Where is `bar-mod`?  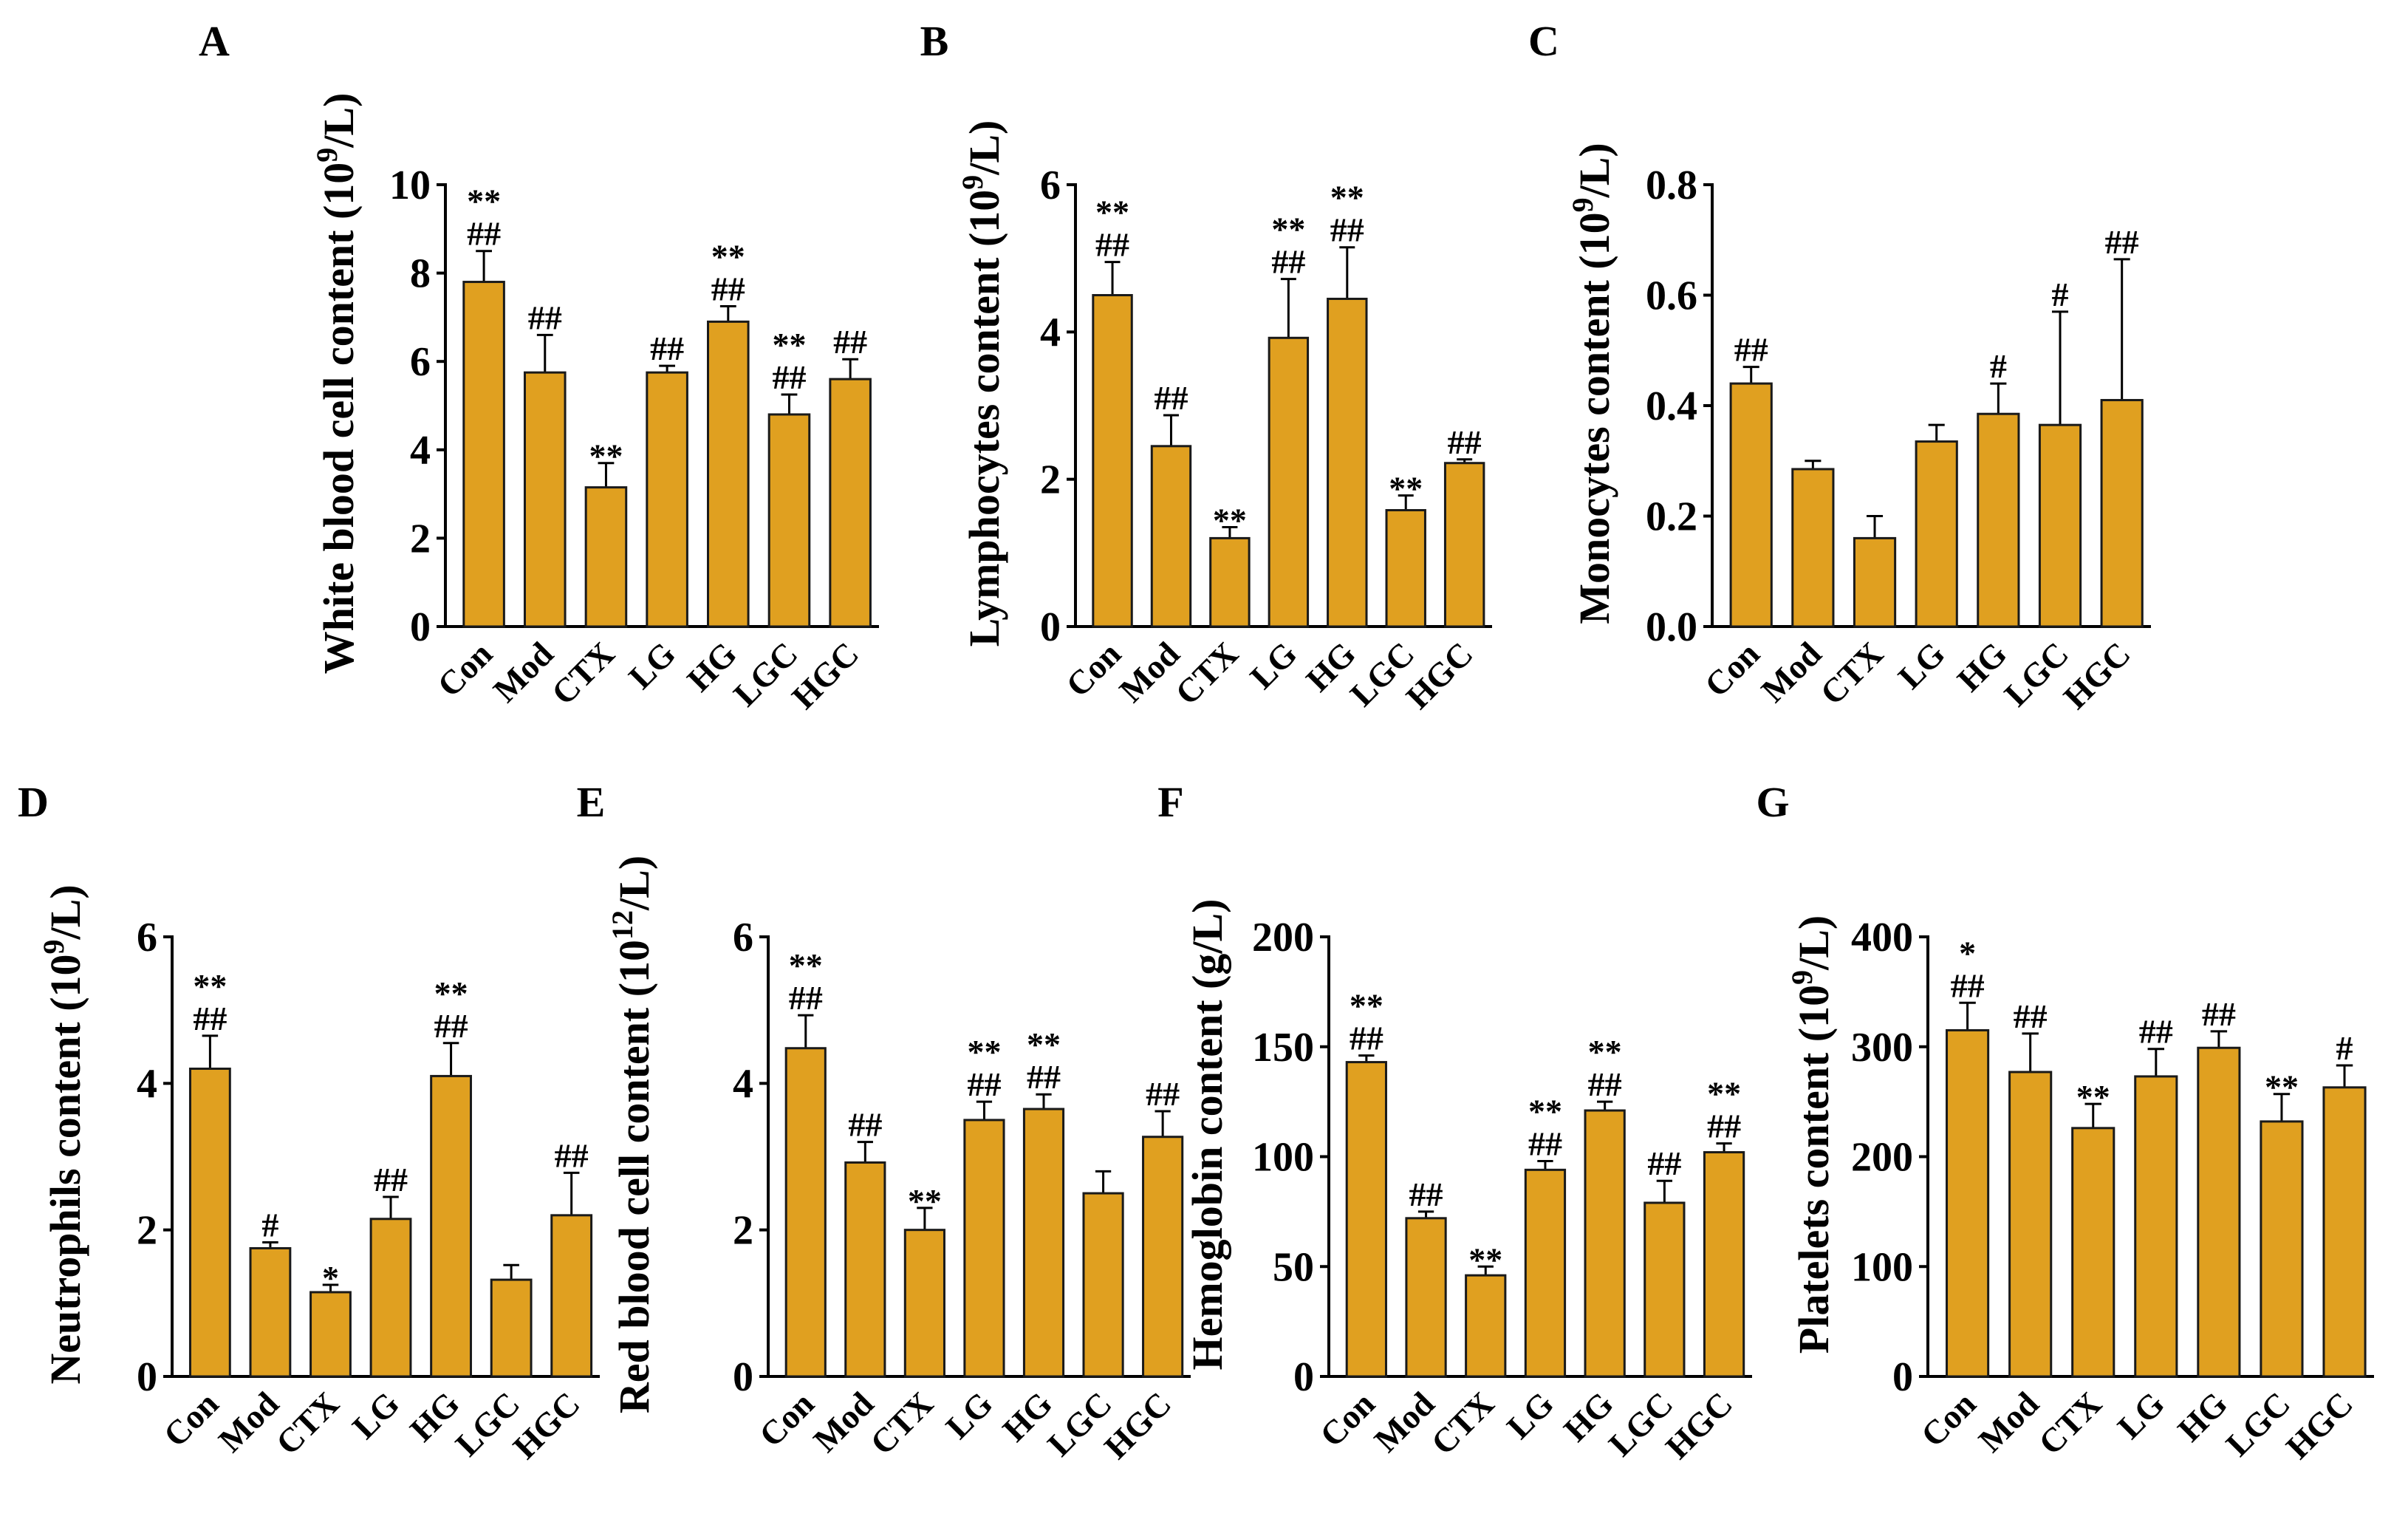 bar-mod is located at coordinates (1171, 536).